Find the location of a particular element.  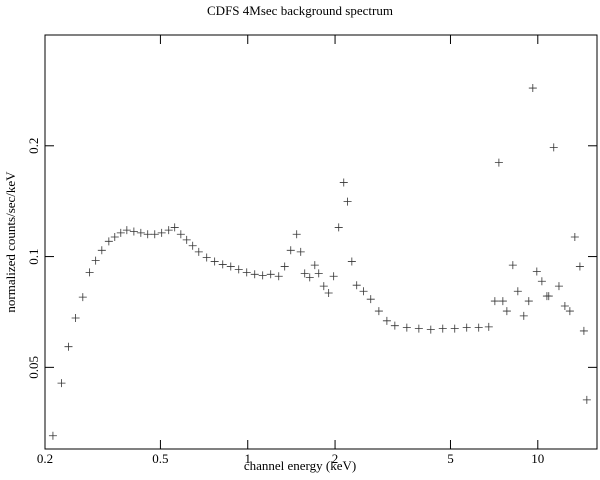

x-axis-label: channel energy (keV) is located at coordinates (300, 465).